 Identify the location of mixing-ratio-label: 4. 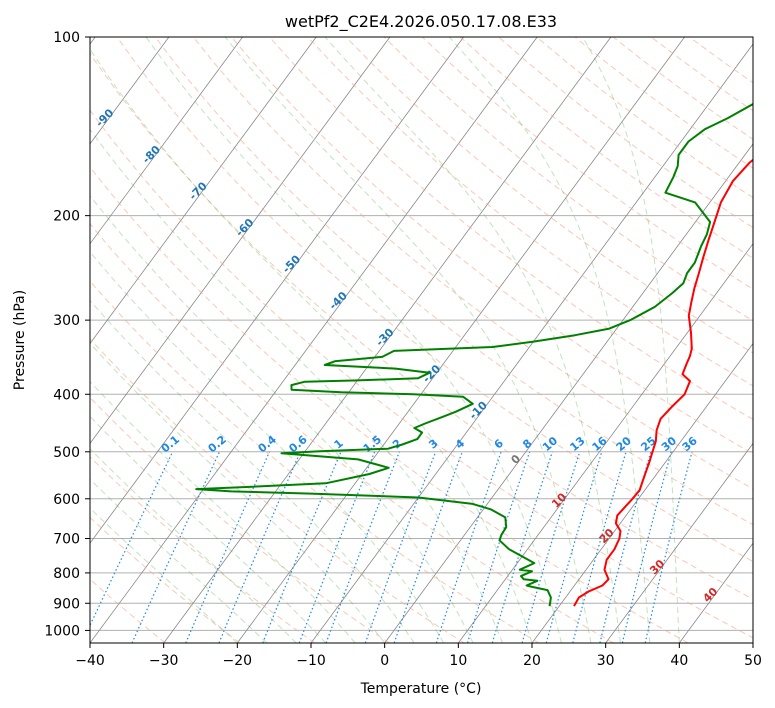
(460, 443).